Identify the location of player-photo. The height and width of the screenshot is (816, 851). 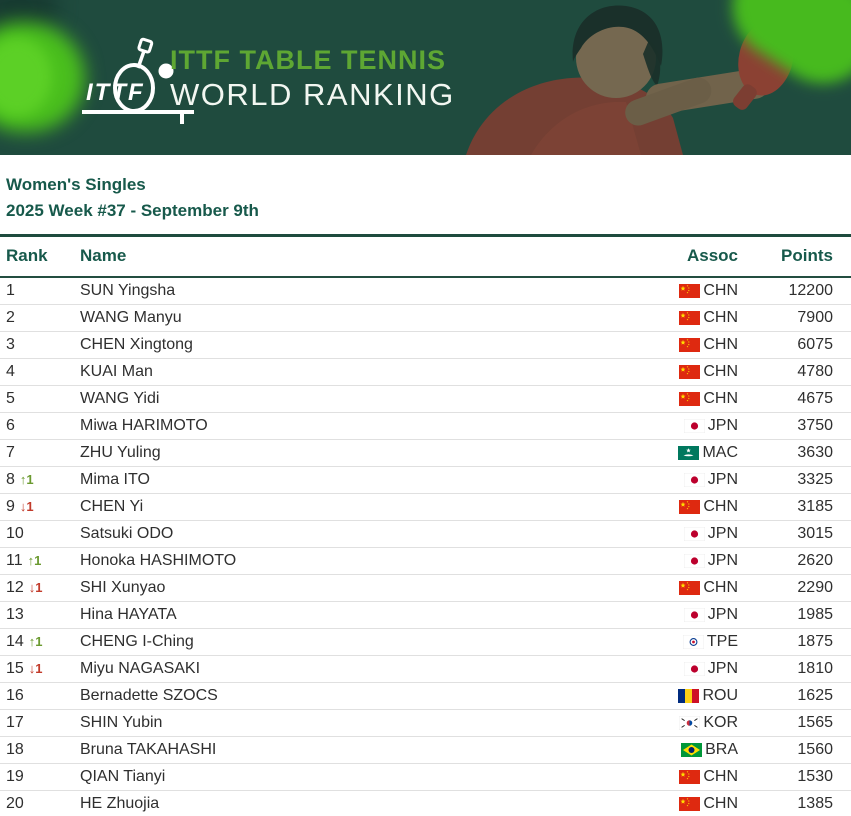
(631, 77).